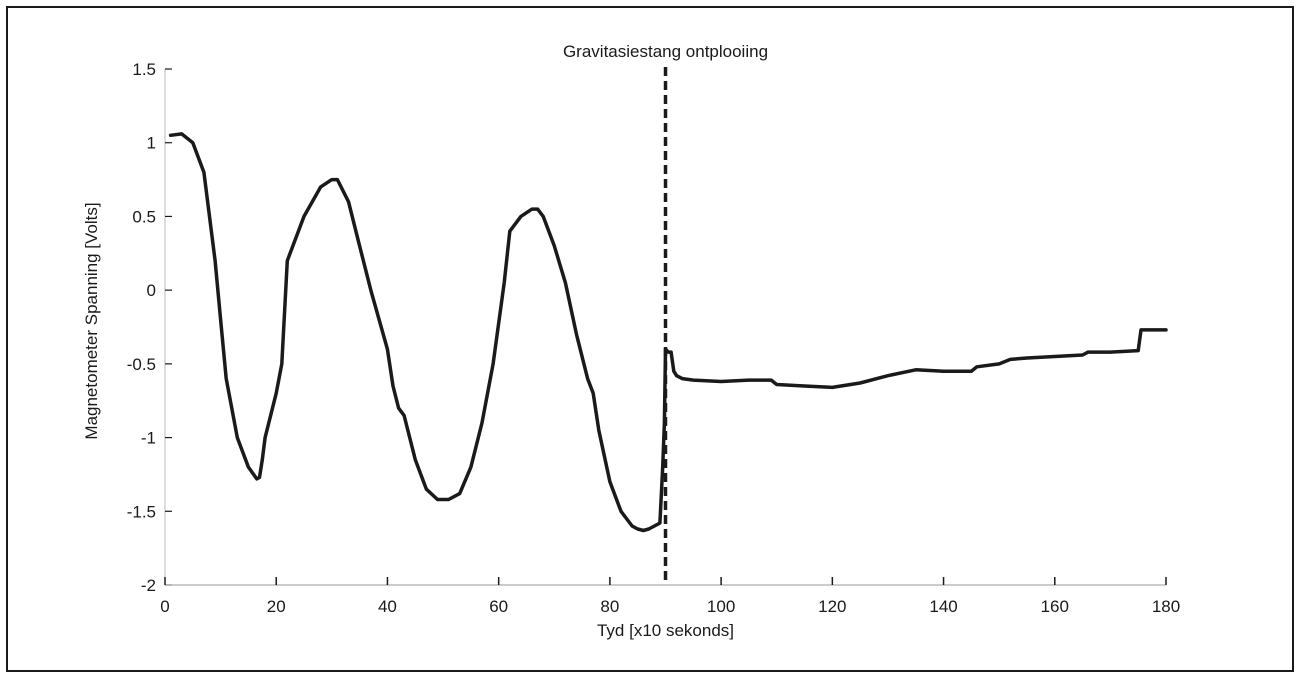  Describe the element at coordinates (144, 216) in the screenshot. I see `y-tick-label: 0.5` at that location.